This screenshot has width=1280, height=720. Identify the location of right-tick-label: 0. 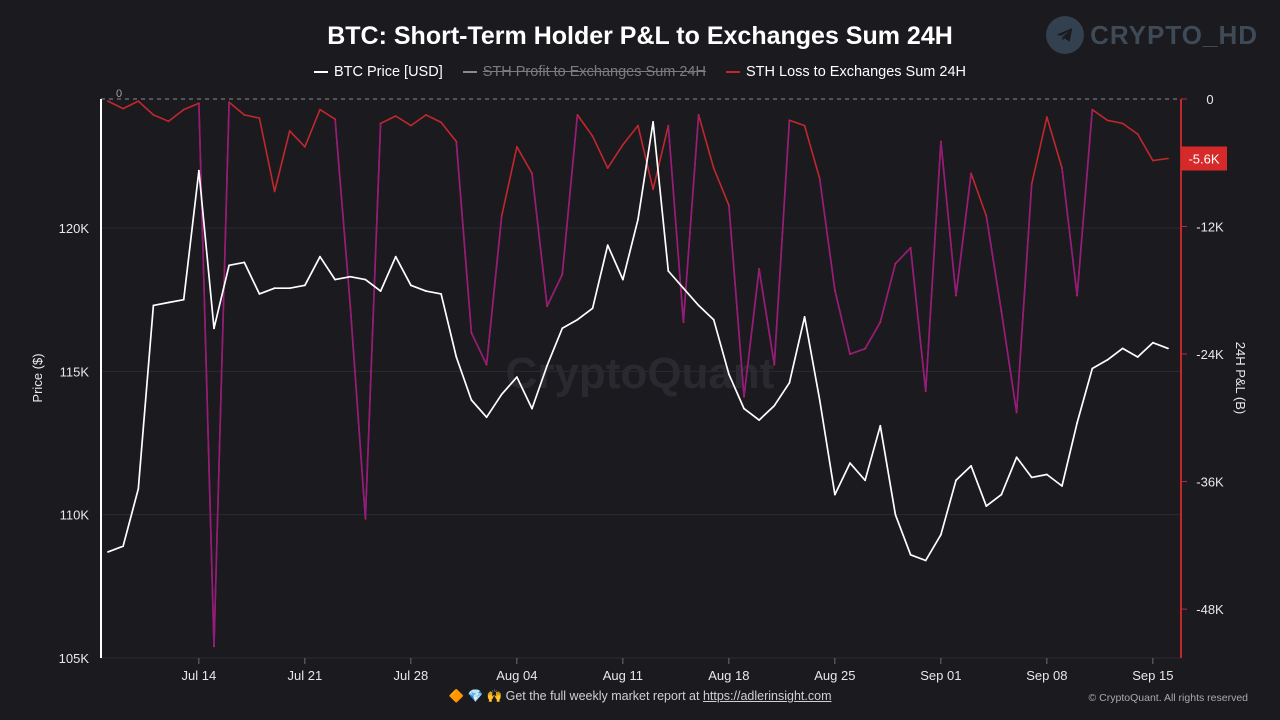
(1209, 99).